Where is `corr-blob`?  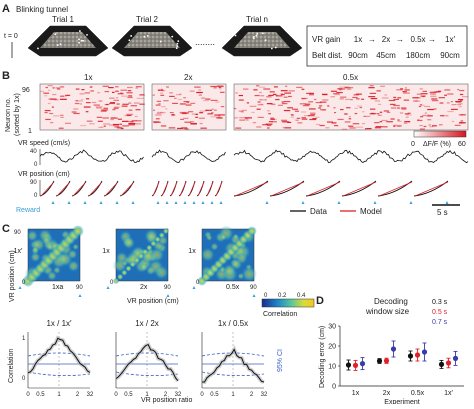
corr-blob is located at coordinates (75, 247).